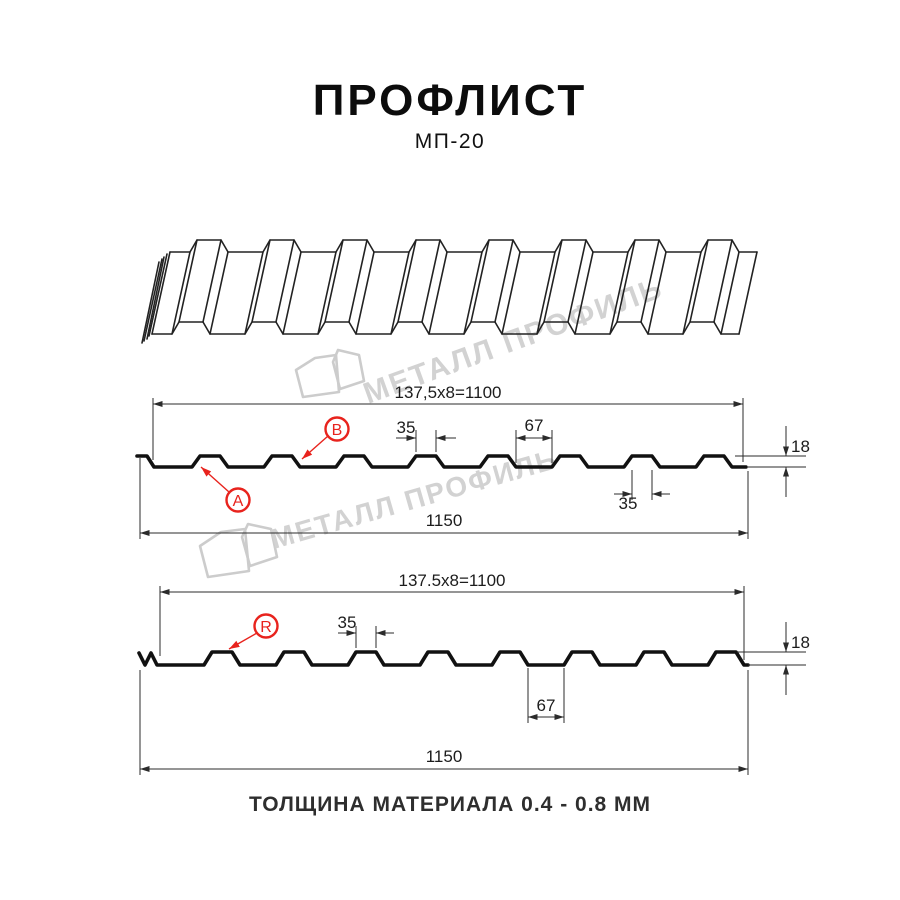 The image size is (900, 900). Describe the element at coordinates (534, 425) in the screenshot. I see `dim-valley-1: 67` at that location.